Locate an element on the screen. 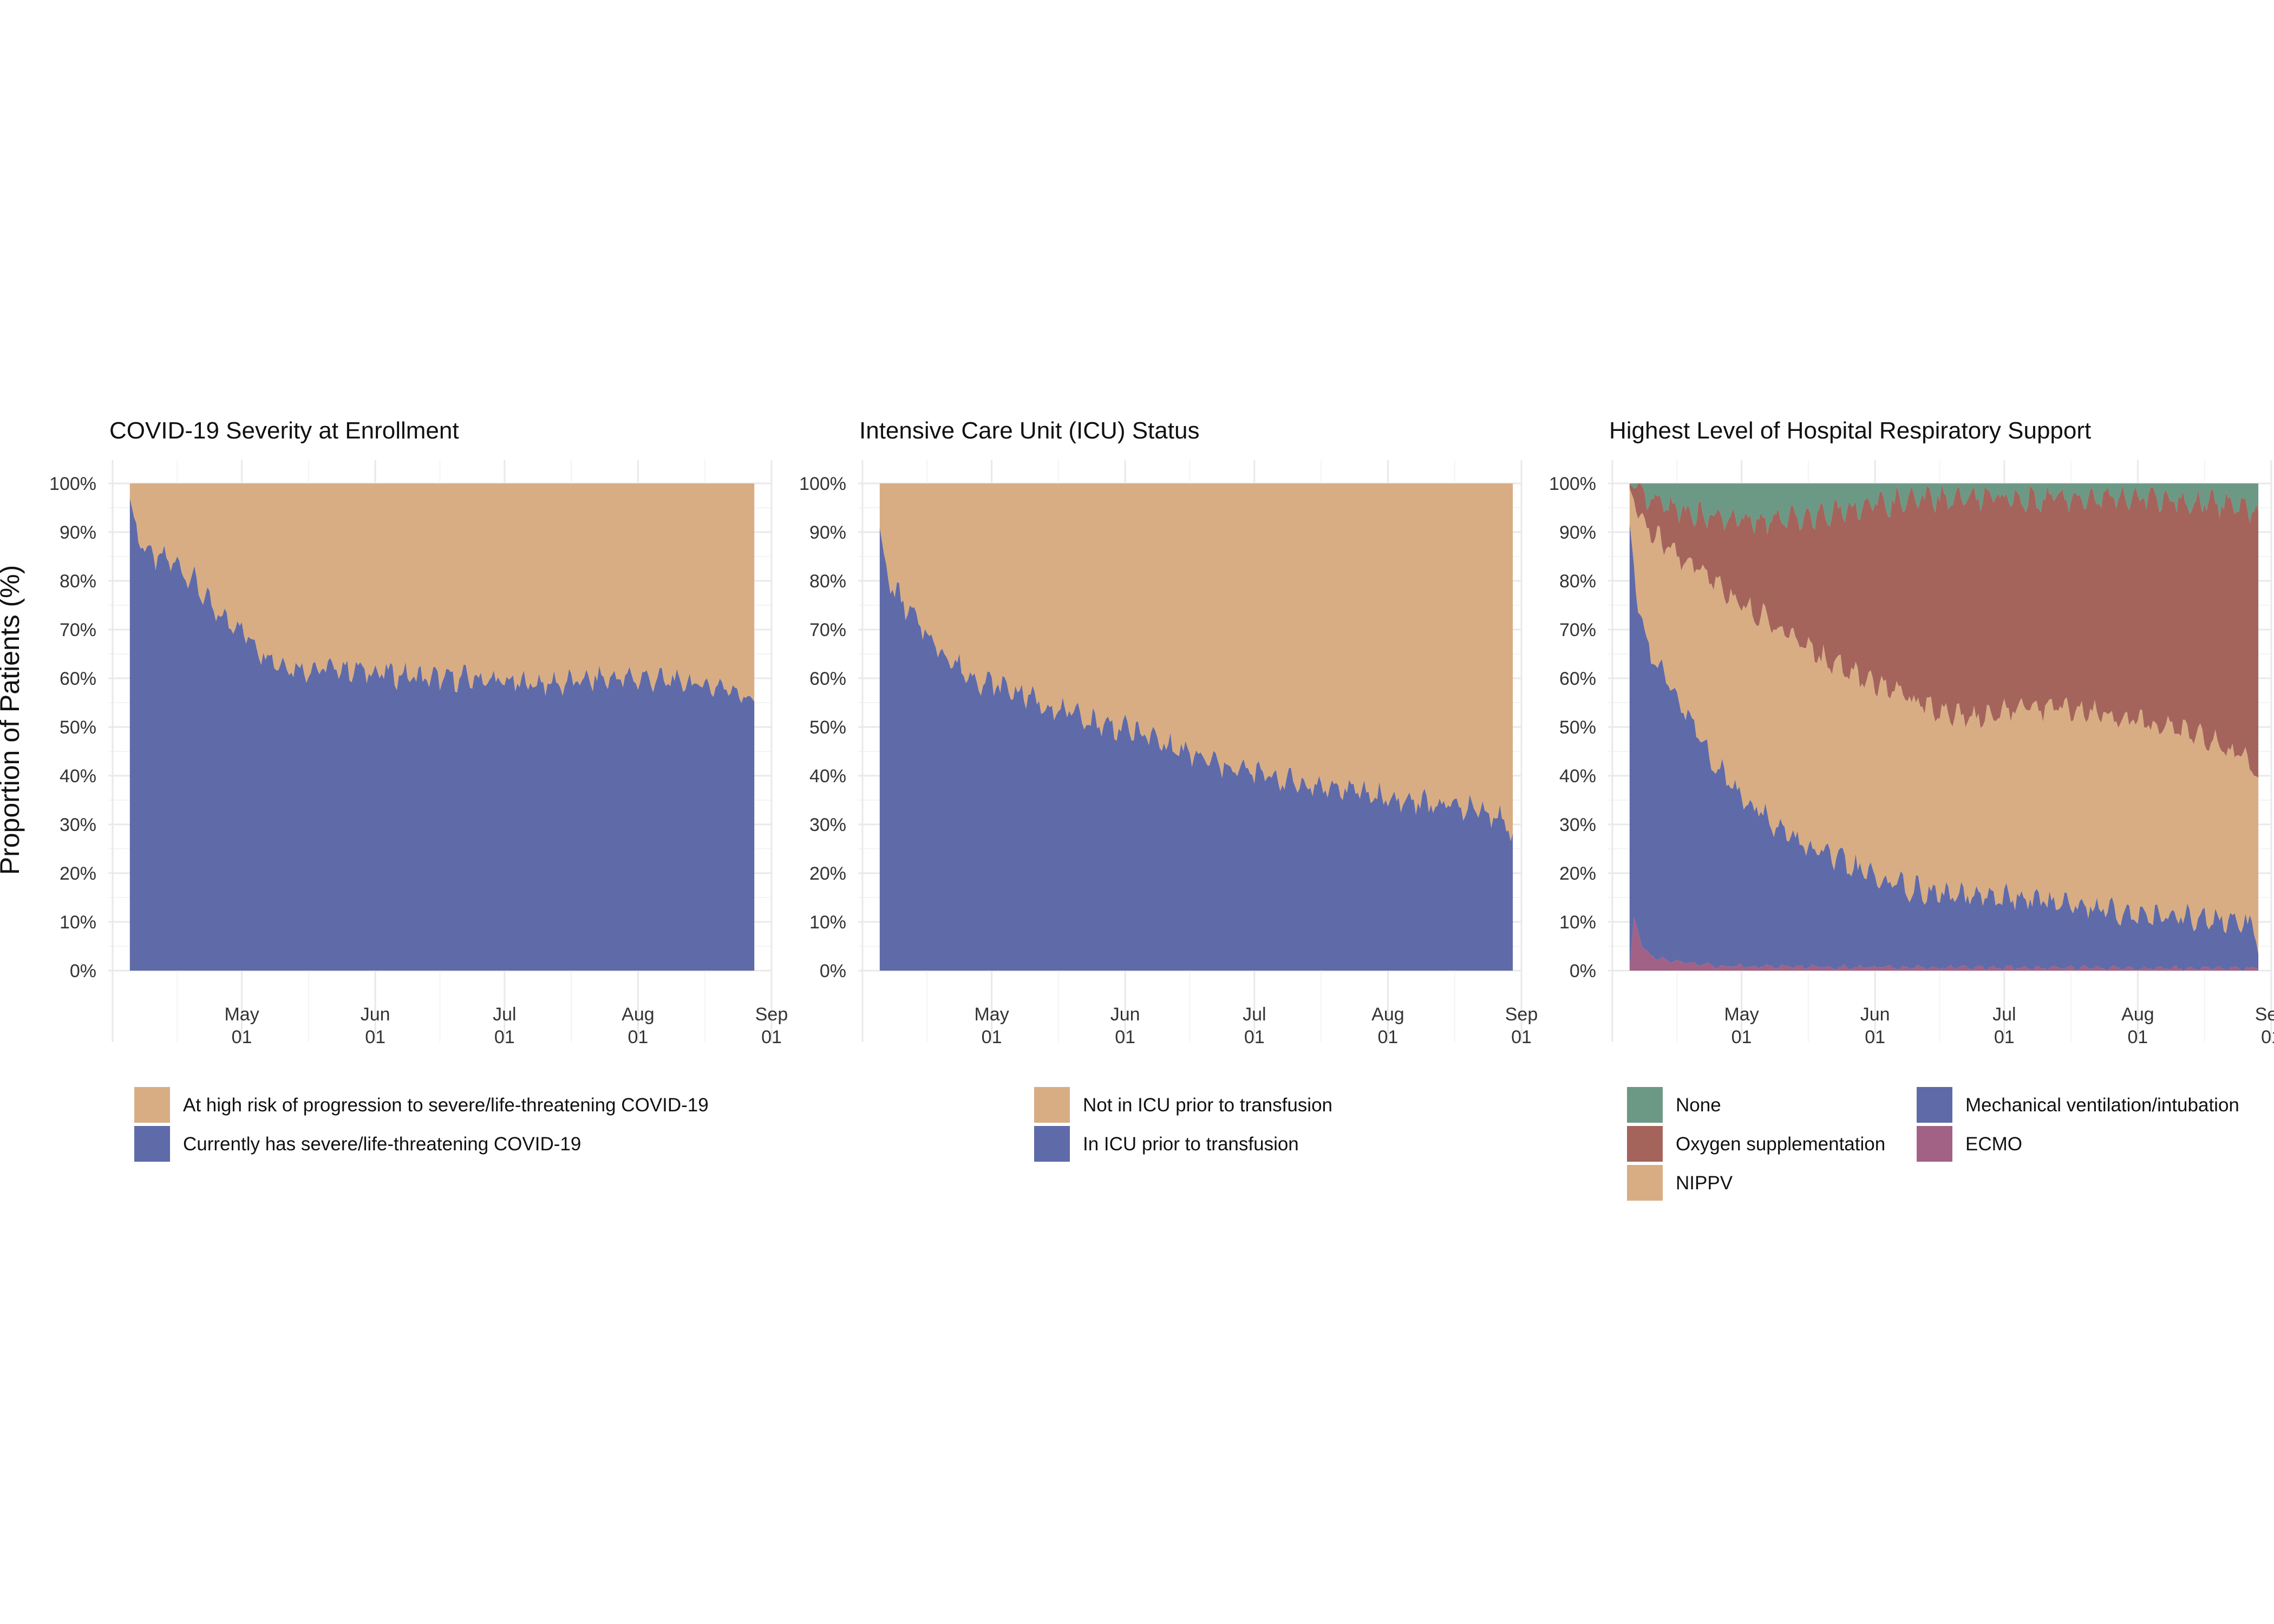  legend-item: NIPPV is located at coordinates (1680, 1183).